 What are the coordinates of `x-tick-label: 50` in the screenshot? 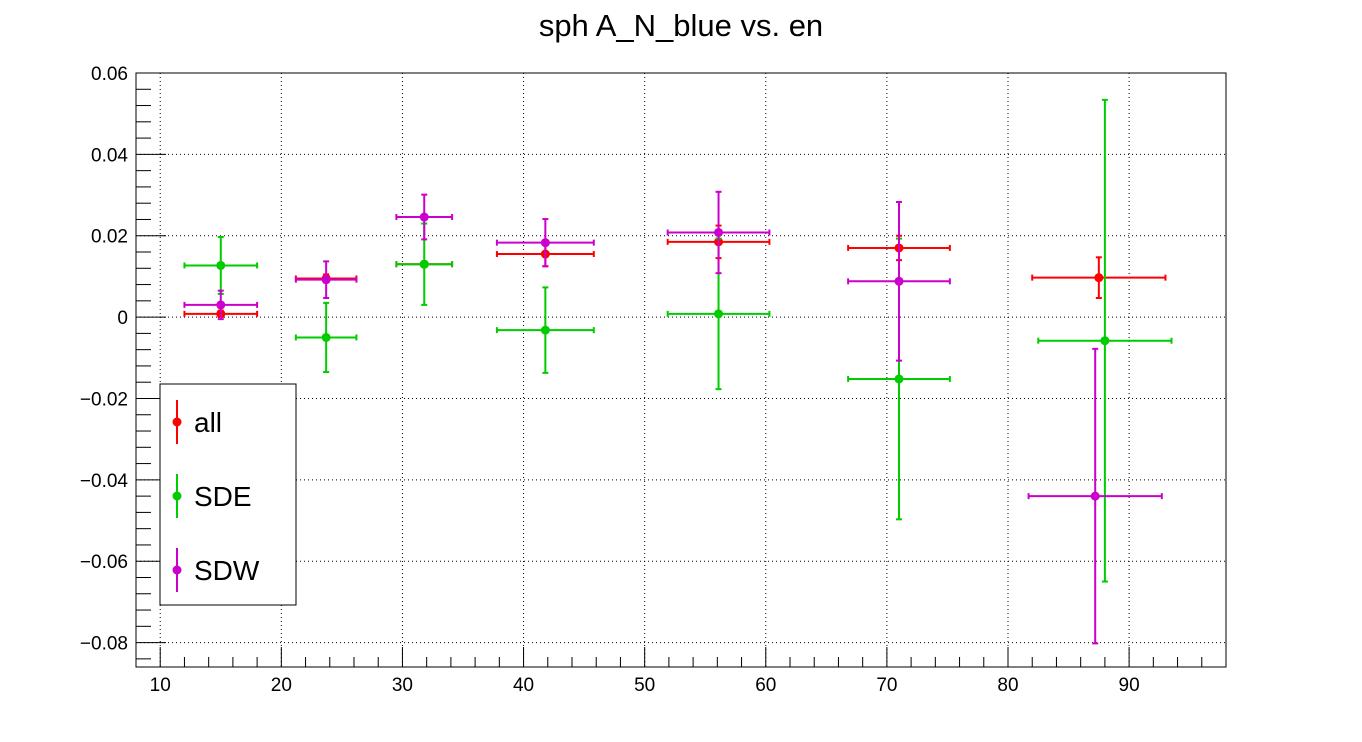 It's located at (644, 685).